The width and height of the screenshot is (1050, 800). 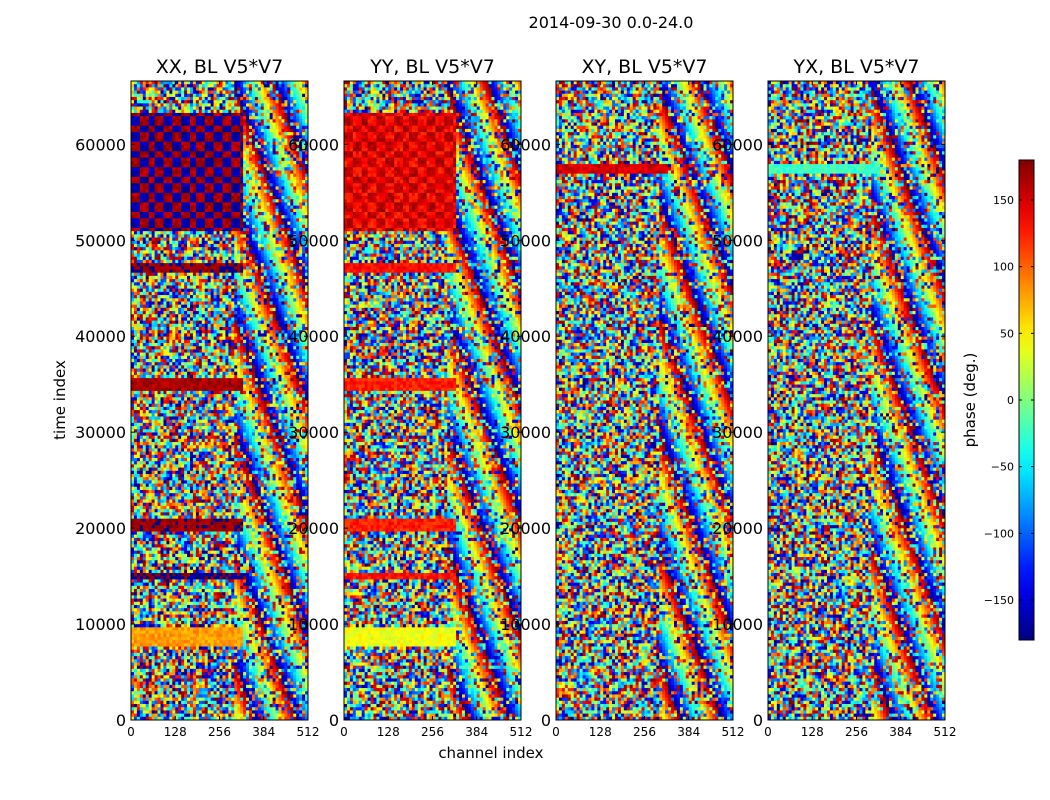 What do you see at coordinates (490, 753) in the screenshot?
I see `x-axis-label: channel index` at bounding box center [490, 753].